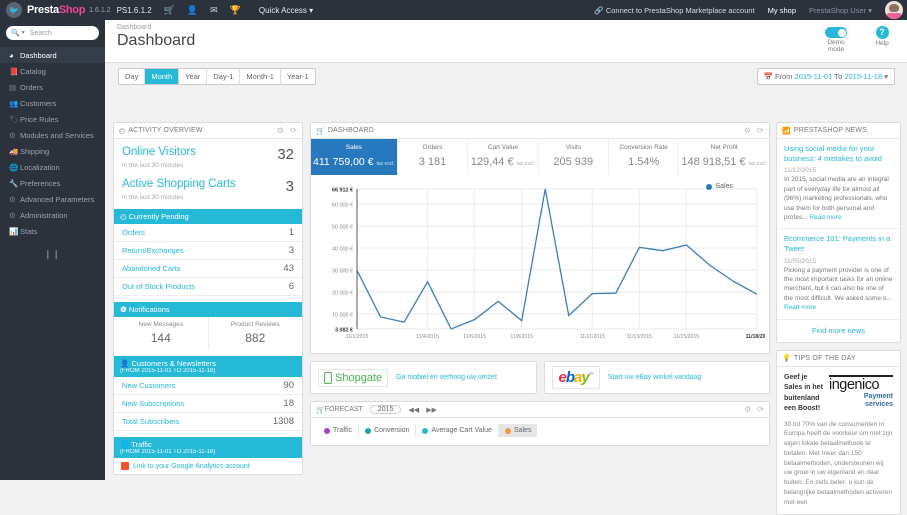 The image size is (907, 515). I want to click on row-label: Total Subscribers, so click(151, 421).